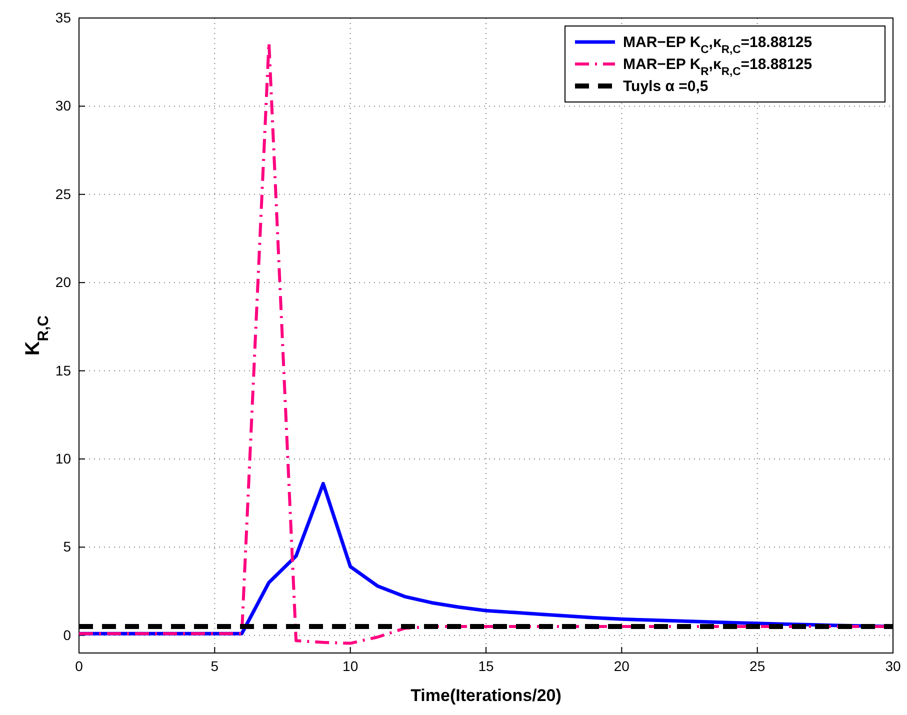  What do you see at coordinates (717, 45) in the screenshot?
I see `legend-label: MAR−EP K$_{C}$,κ$_{R,C}$=18.88125` at bounding box center [717, 45].